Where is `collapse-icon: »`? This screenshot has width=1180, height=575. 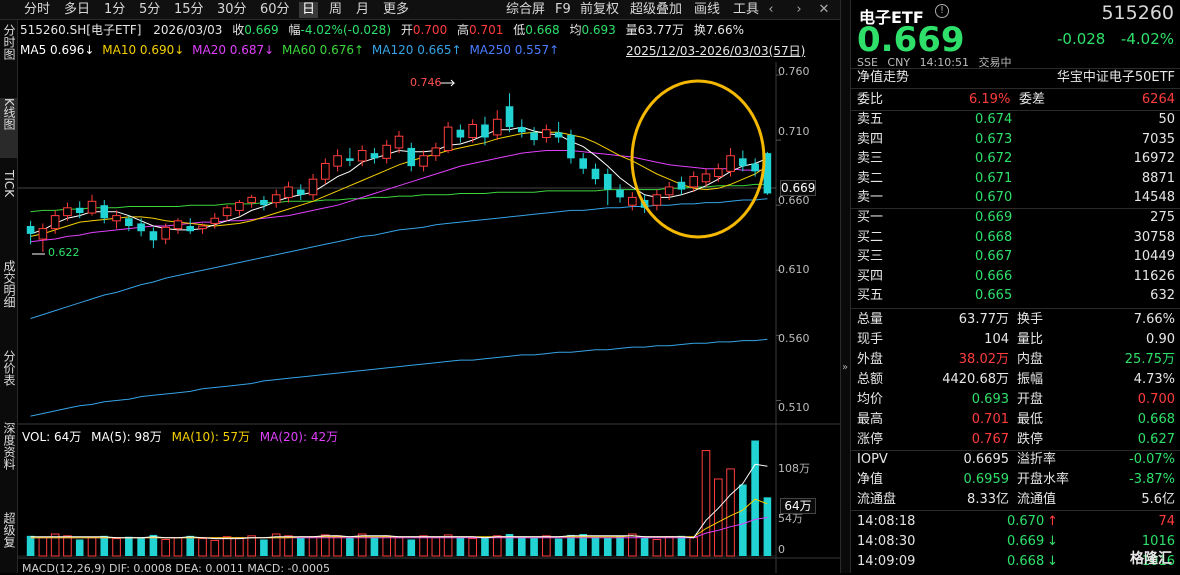 collapse-icon: » is located at coordinates (845, 367).